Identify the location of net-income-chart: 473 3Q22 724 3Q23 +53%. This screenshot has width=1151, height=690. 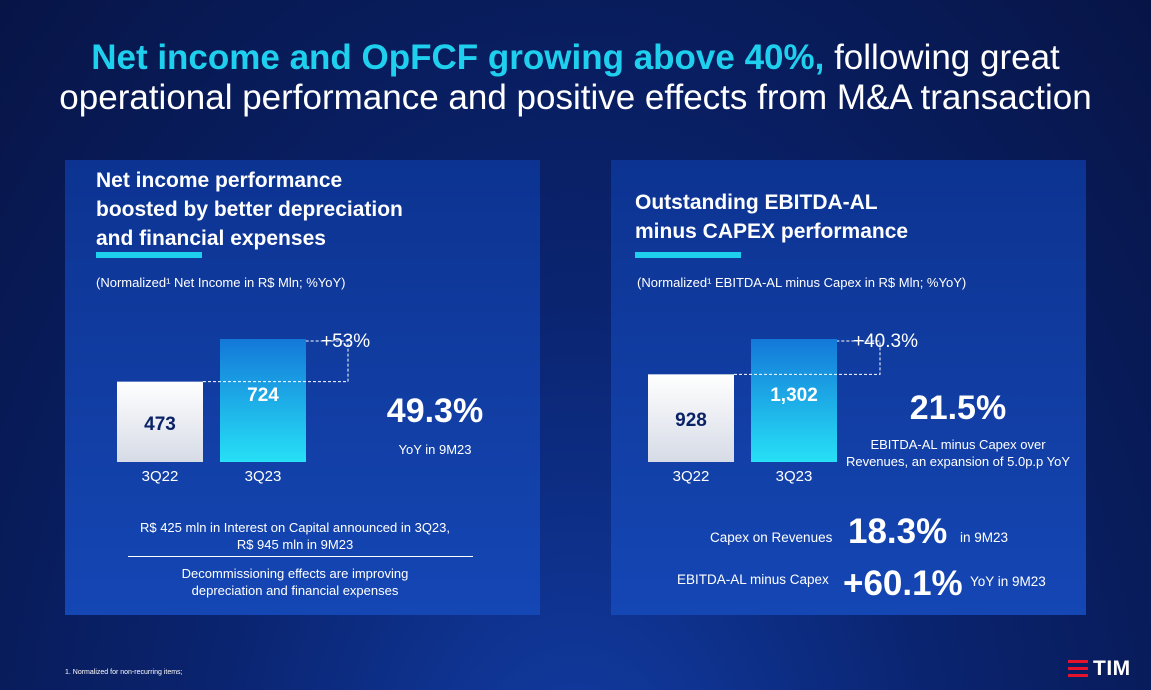
(243, 408).